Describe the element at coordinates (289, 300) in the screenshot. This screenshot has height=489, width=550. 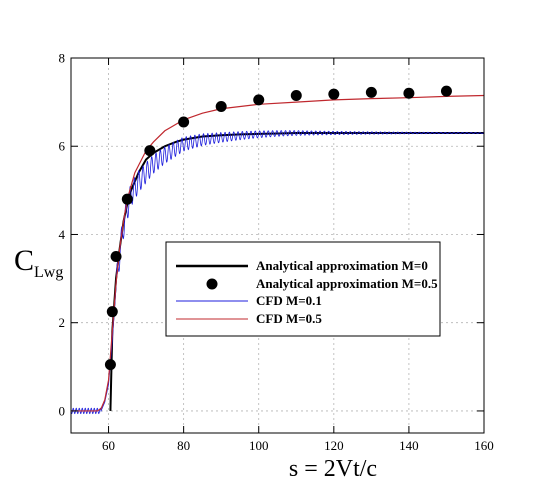
I see `legend-label-cfd-m01: CFD M=0.1` at that location.